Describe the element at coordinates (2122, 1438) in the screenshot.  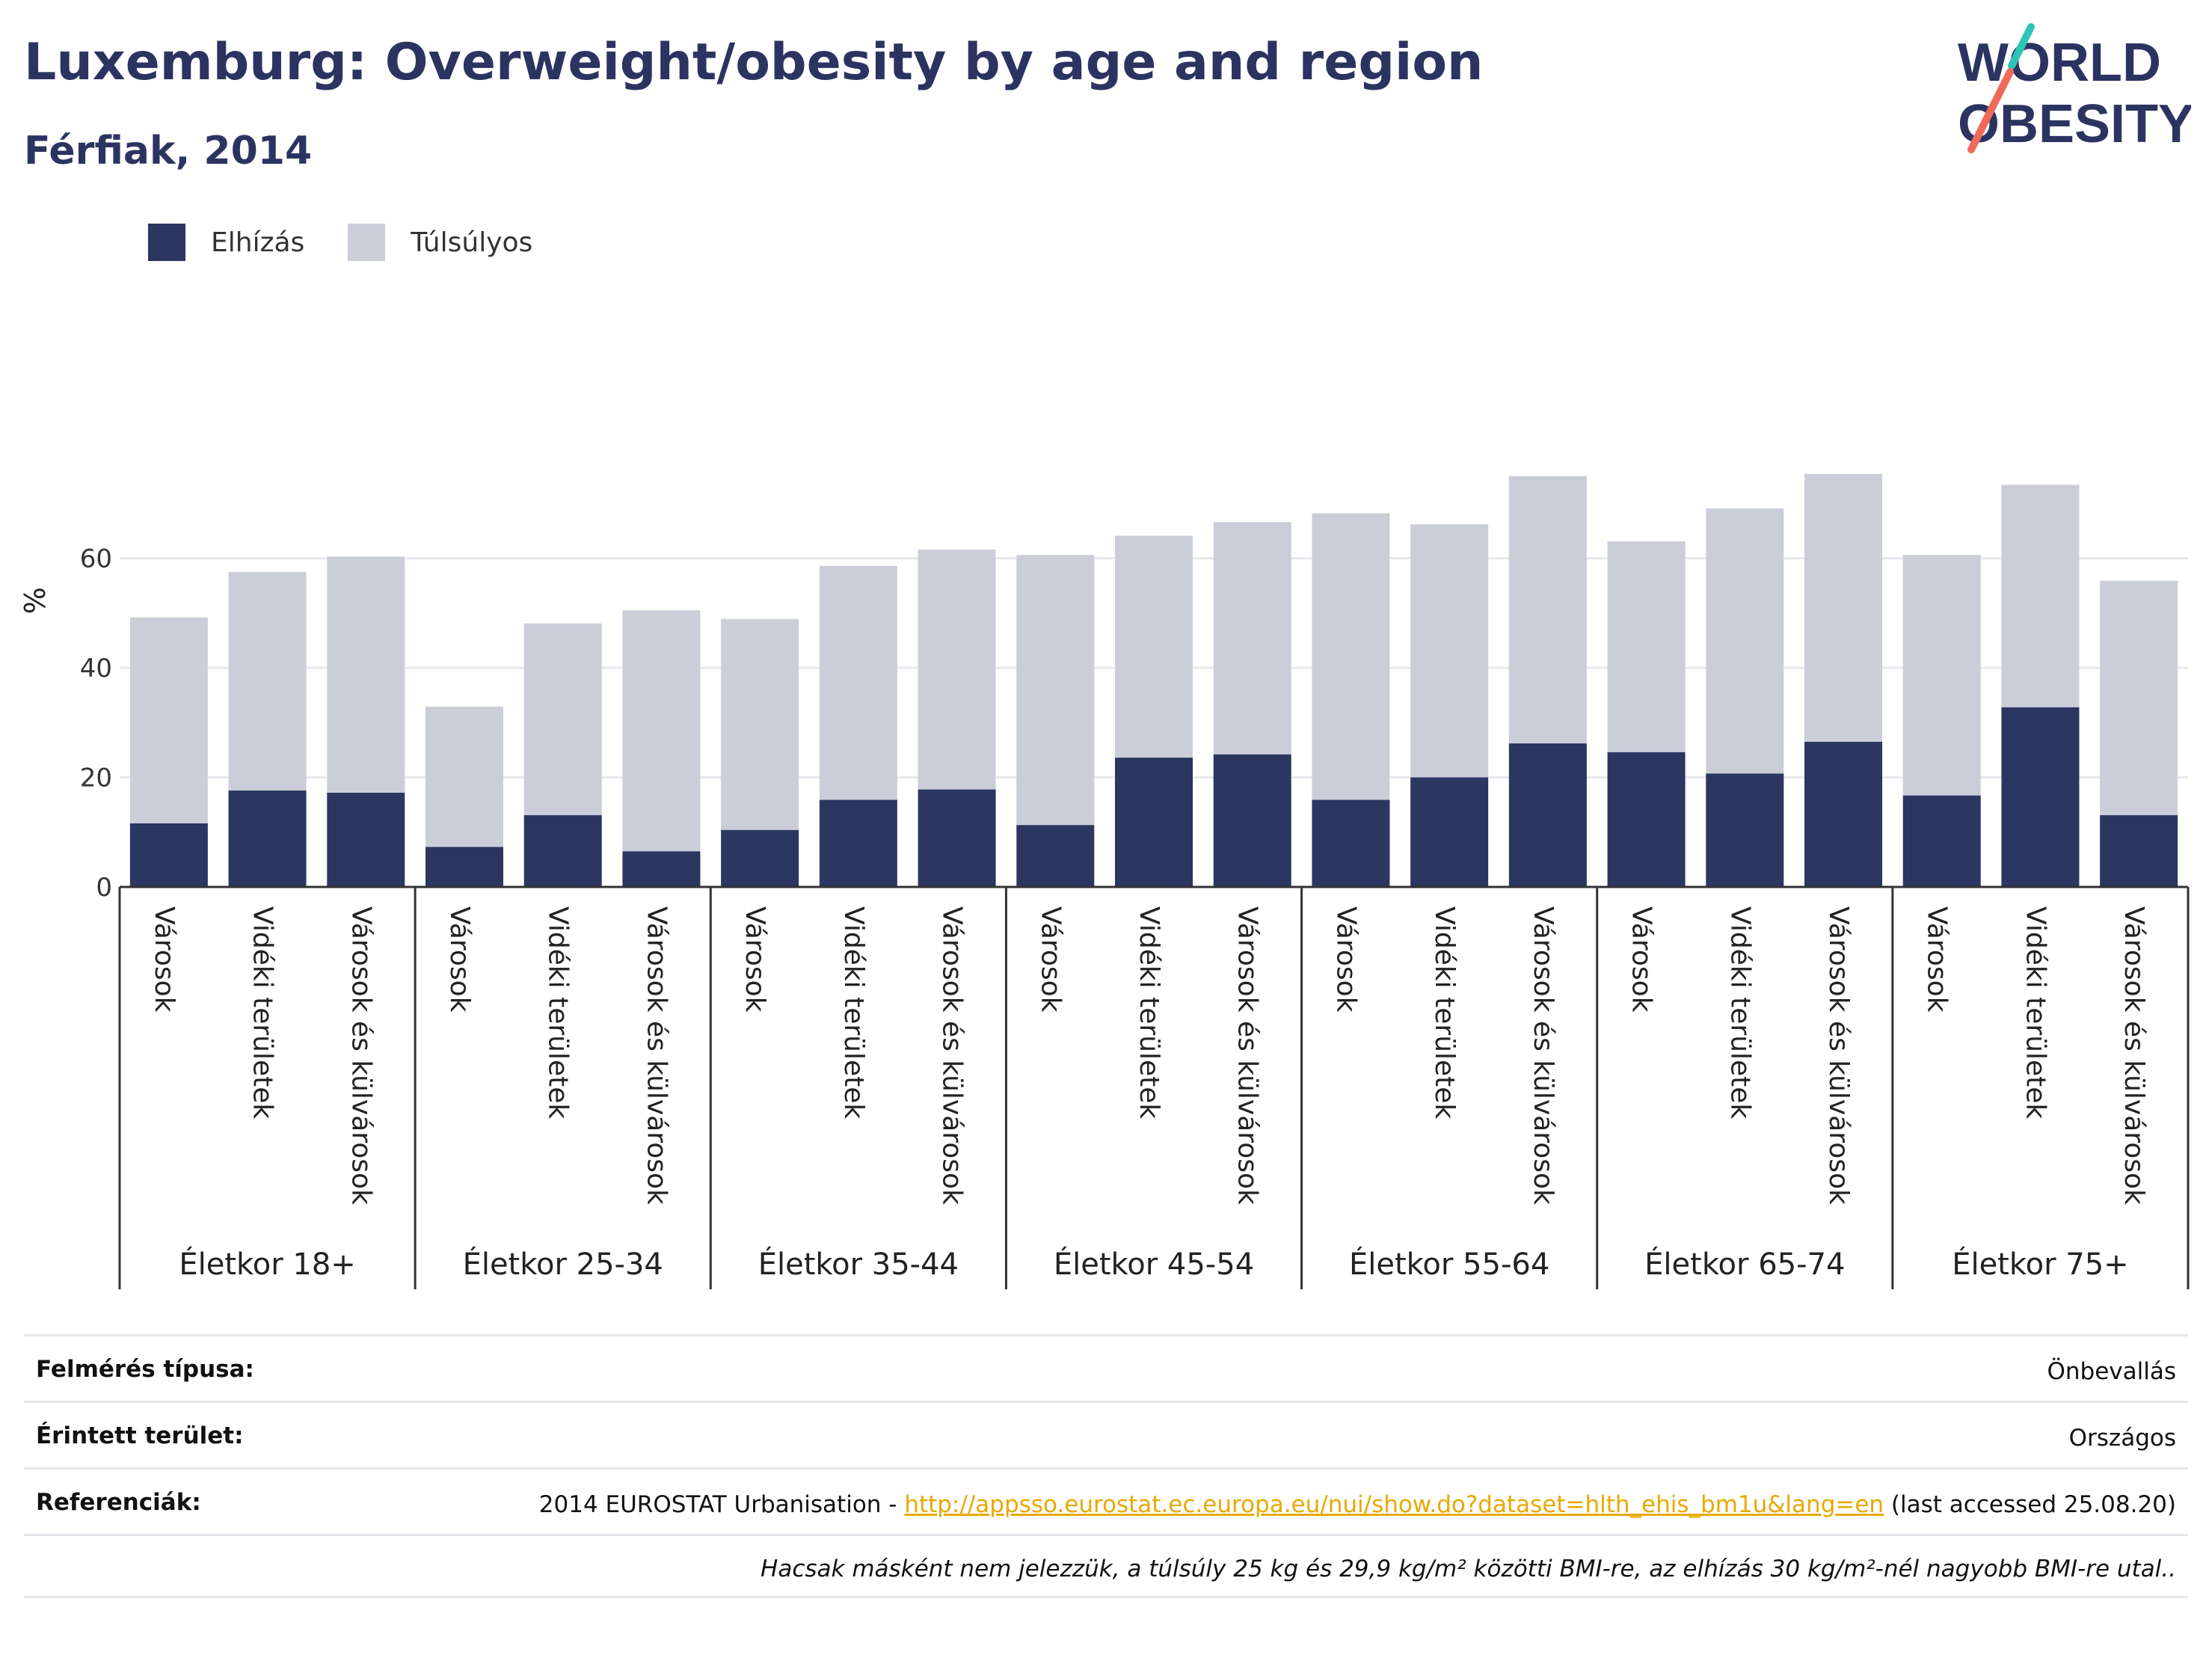
I see `area-value: Országos` at that location.